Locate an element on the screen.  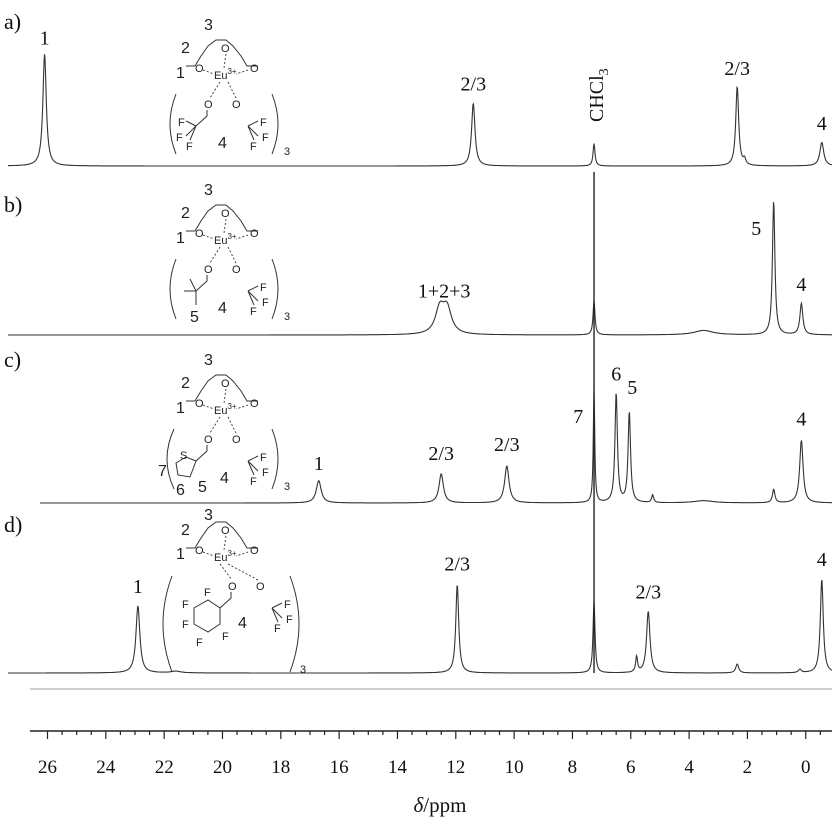
structure-c-num-1: 1 is located at coordinates (180, 408).